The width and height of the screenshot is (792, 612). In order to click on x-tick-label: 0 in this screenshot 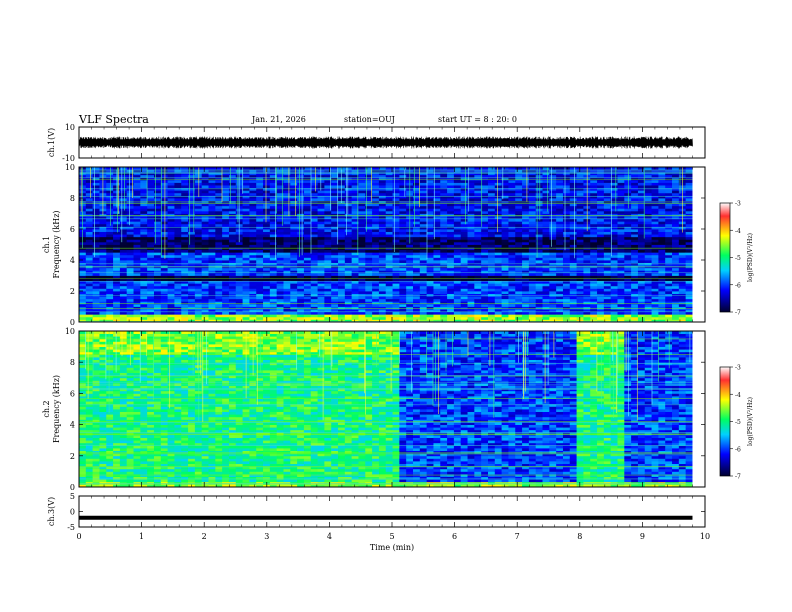, I will do `click(78, 536)`.